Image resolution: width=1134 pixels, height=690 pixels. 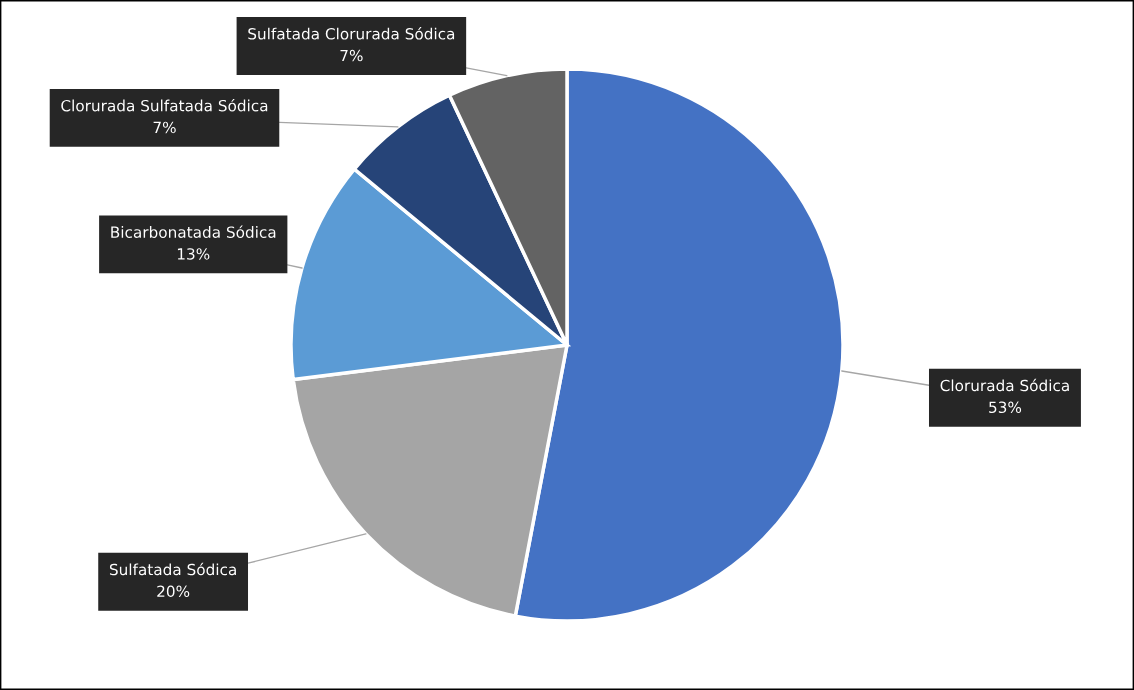 I want to click on slice-label: Clorurada Sulfatada Sódica, so click(x=164, y=105).